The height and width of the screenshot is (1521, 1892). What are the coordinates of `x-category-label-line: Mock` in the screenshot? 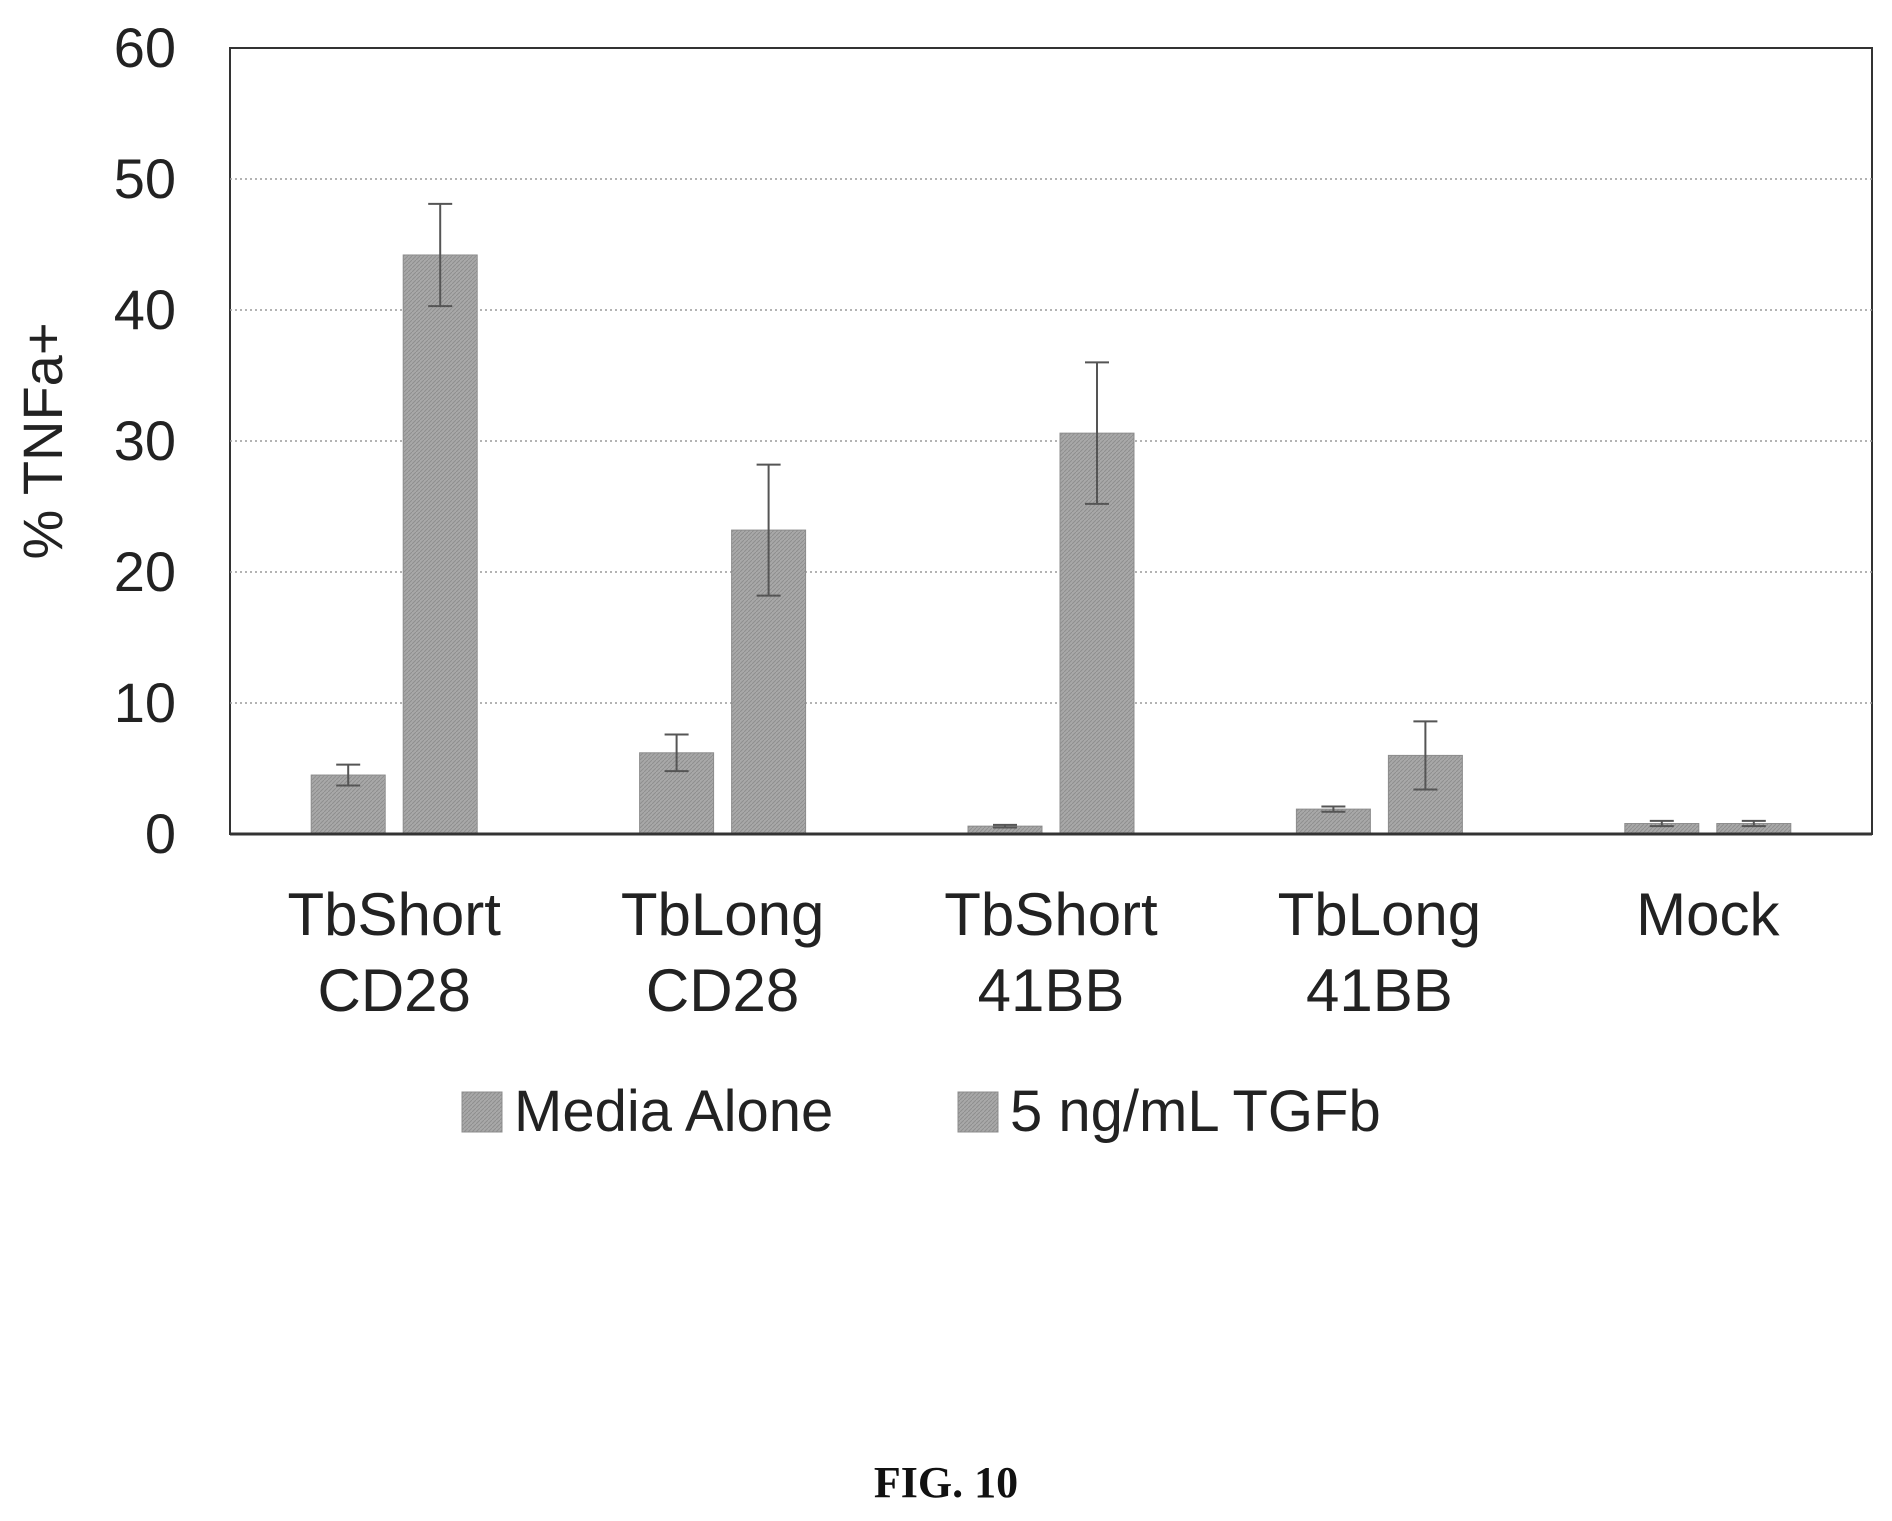 It's located at (1708, 914).